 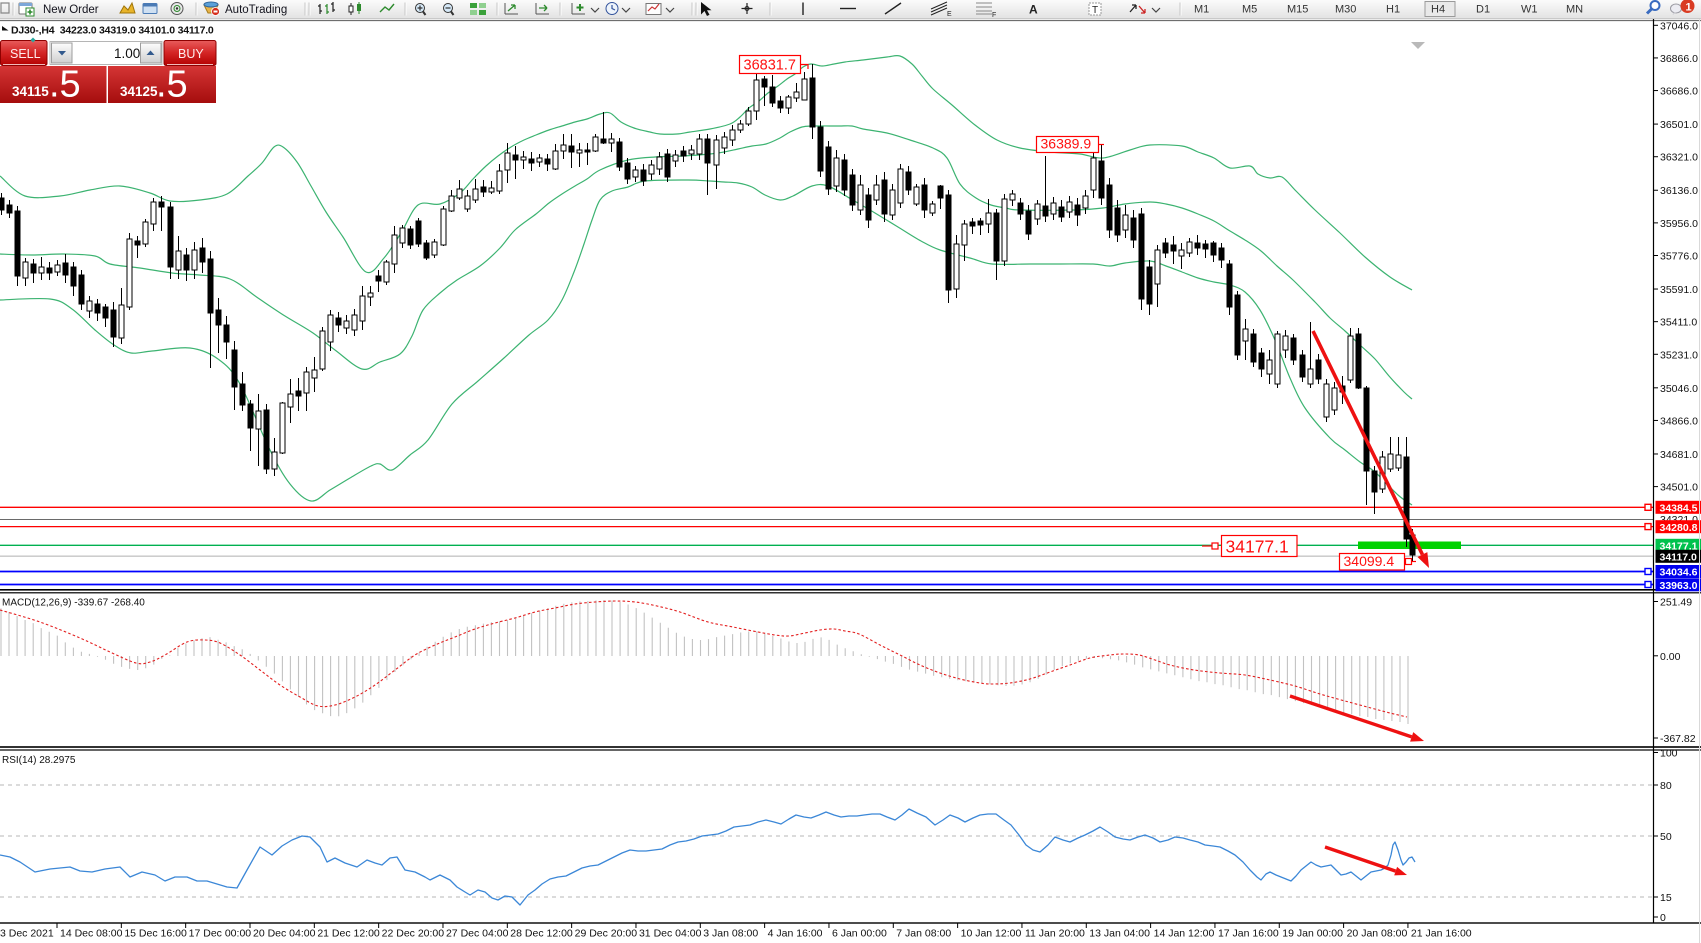 What do you see at coordinates (1679, 455) in the screenshot?
I see `svg-text: 34681.0` at bounding box center [1679, 455].